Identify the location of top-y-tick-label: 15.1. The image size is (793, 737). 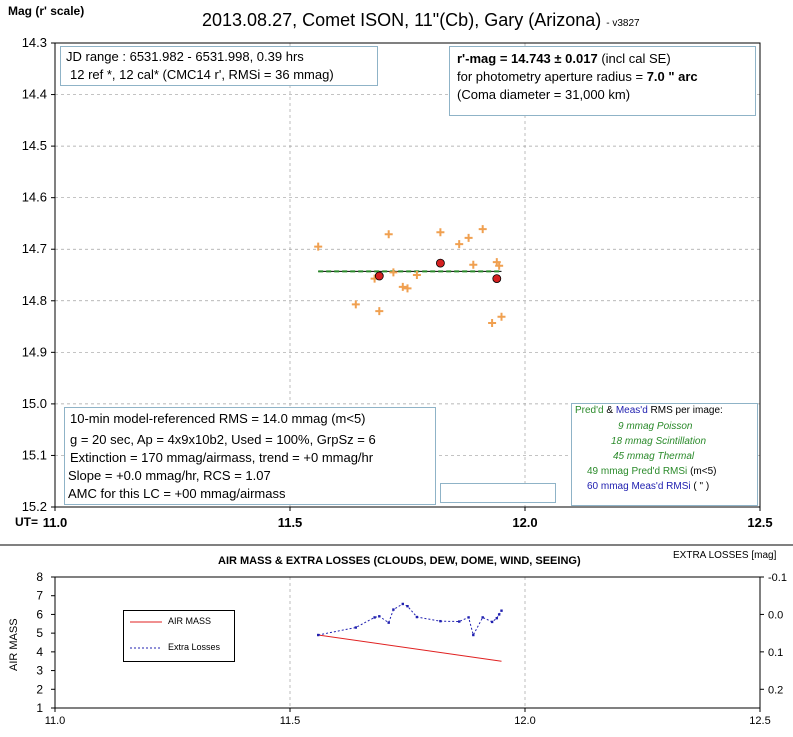
(34, 454).